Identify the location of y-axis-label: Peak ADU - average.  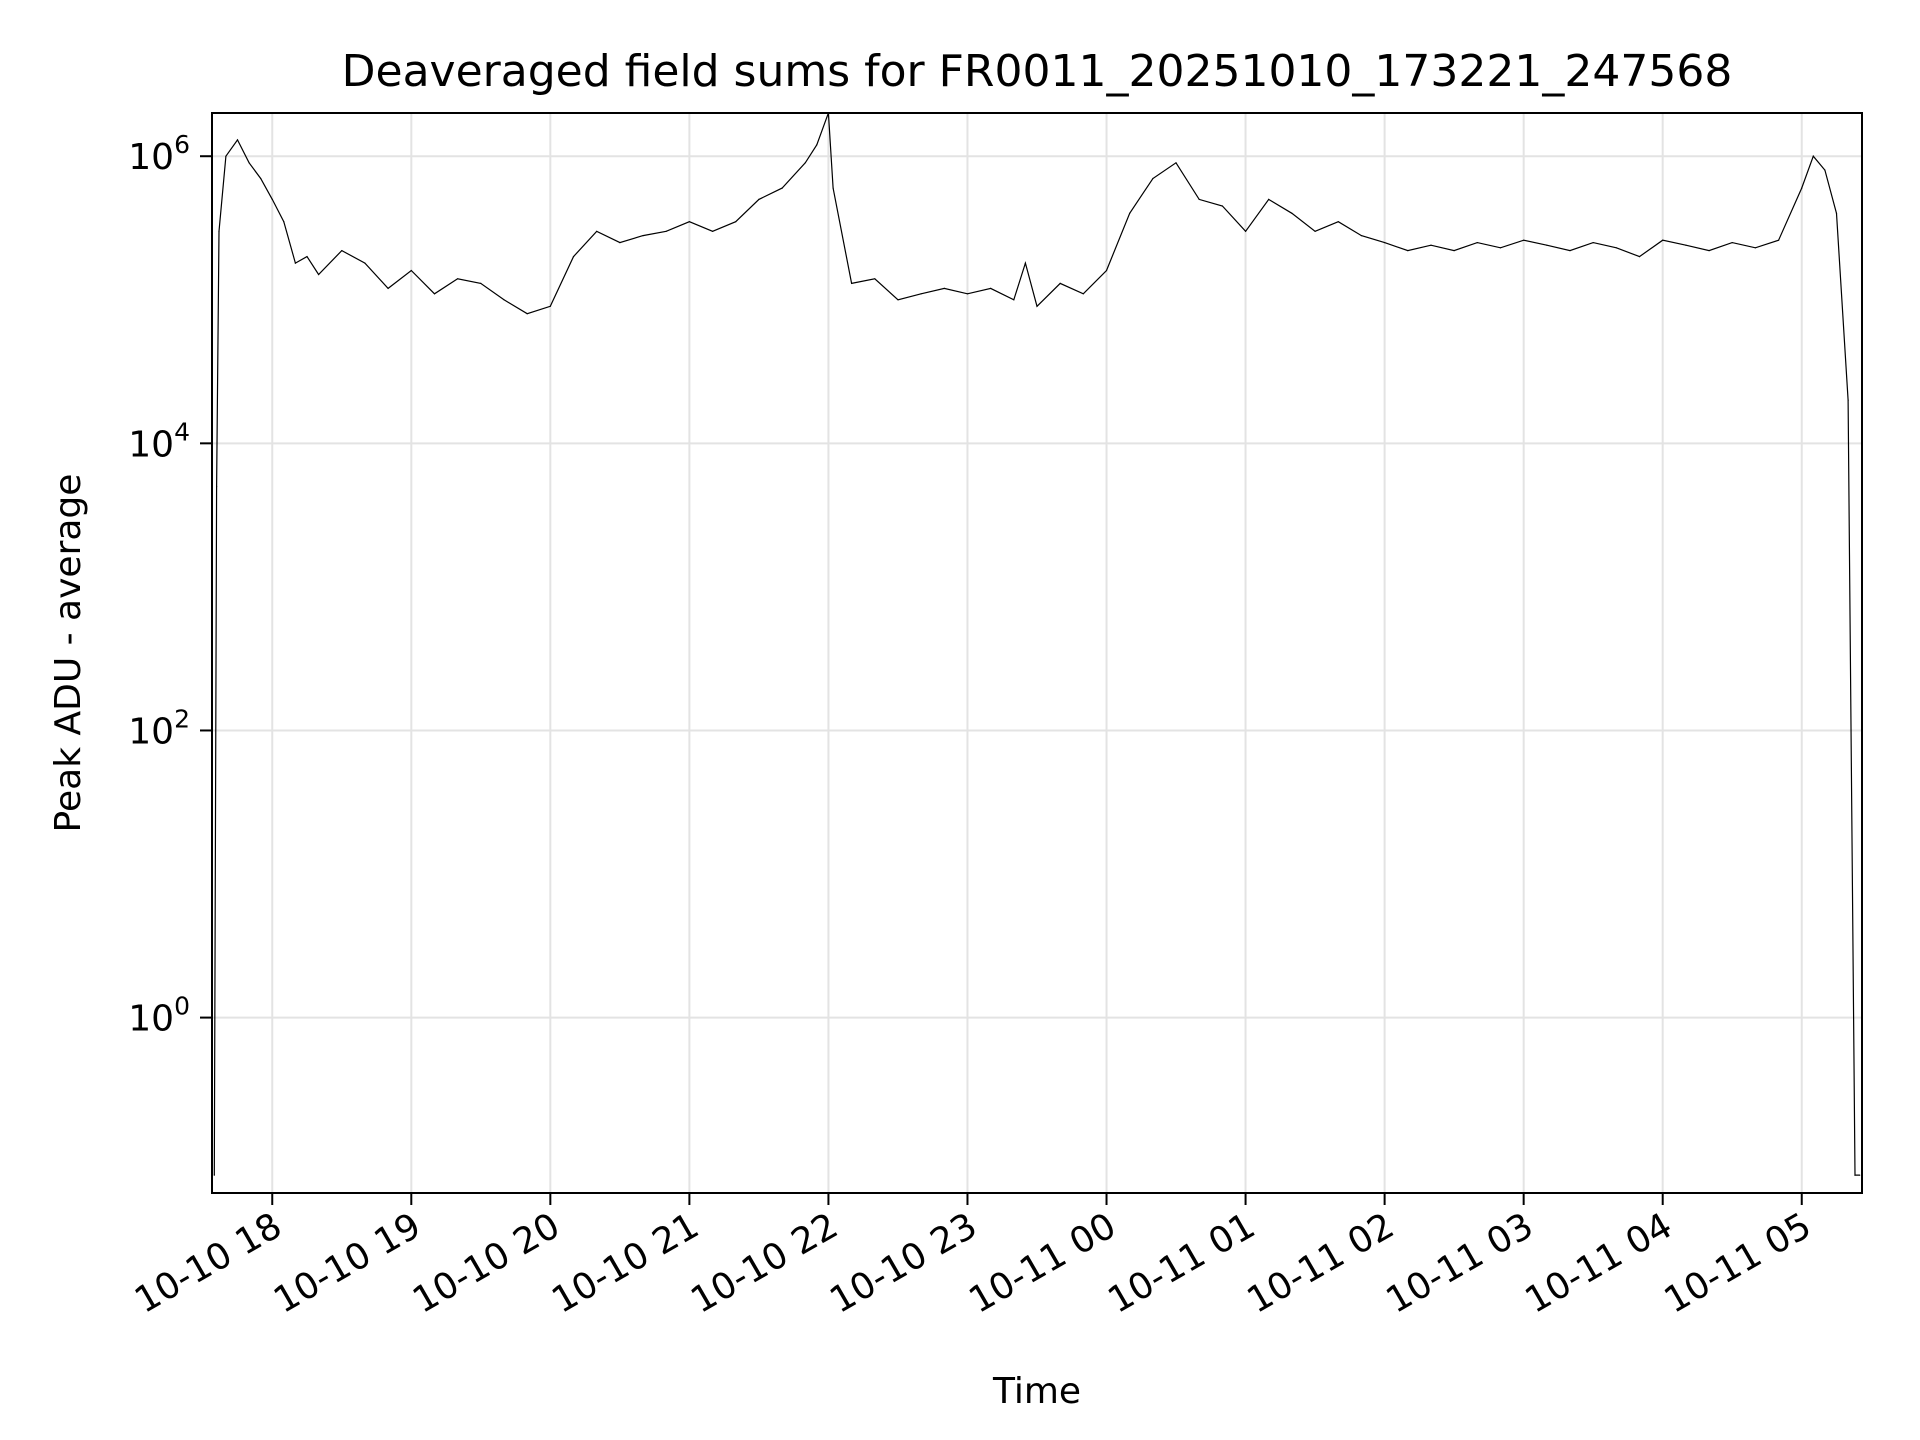
(68, 653).